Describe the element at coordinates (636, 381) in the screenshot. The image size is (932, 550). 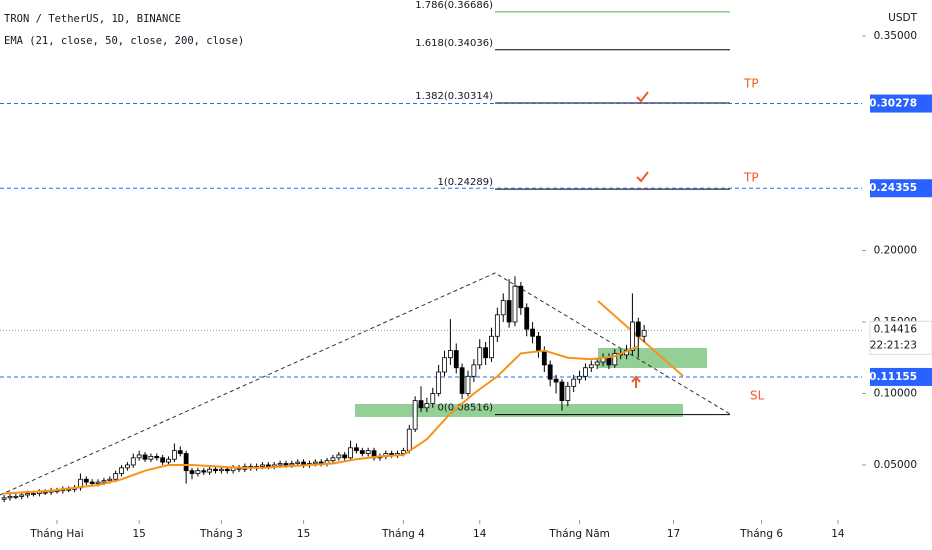
I see `arrow` at that location.